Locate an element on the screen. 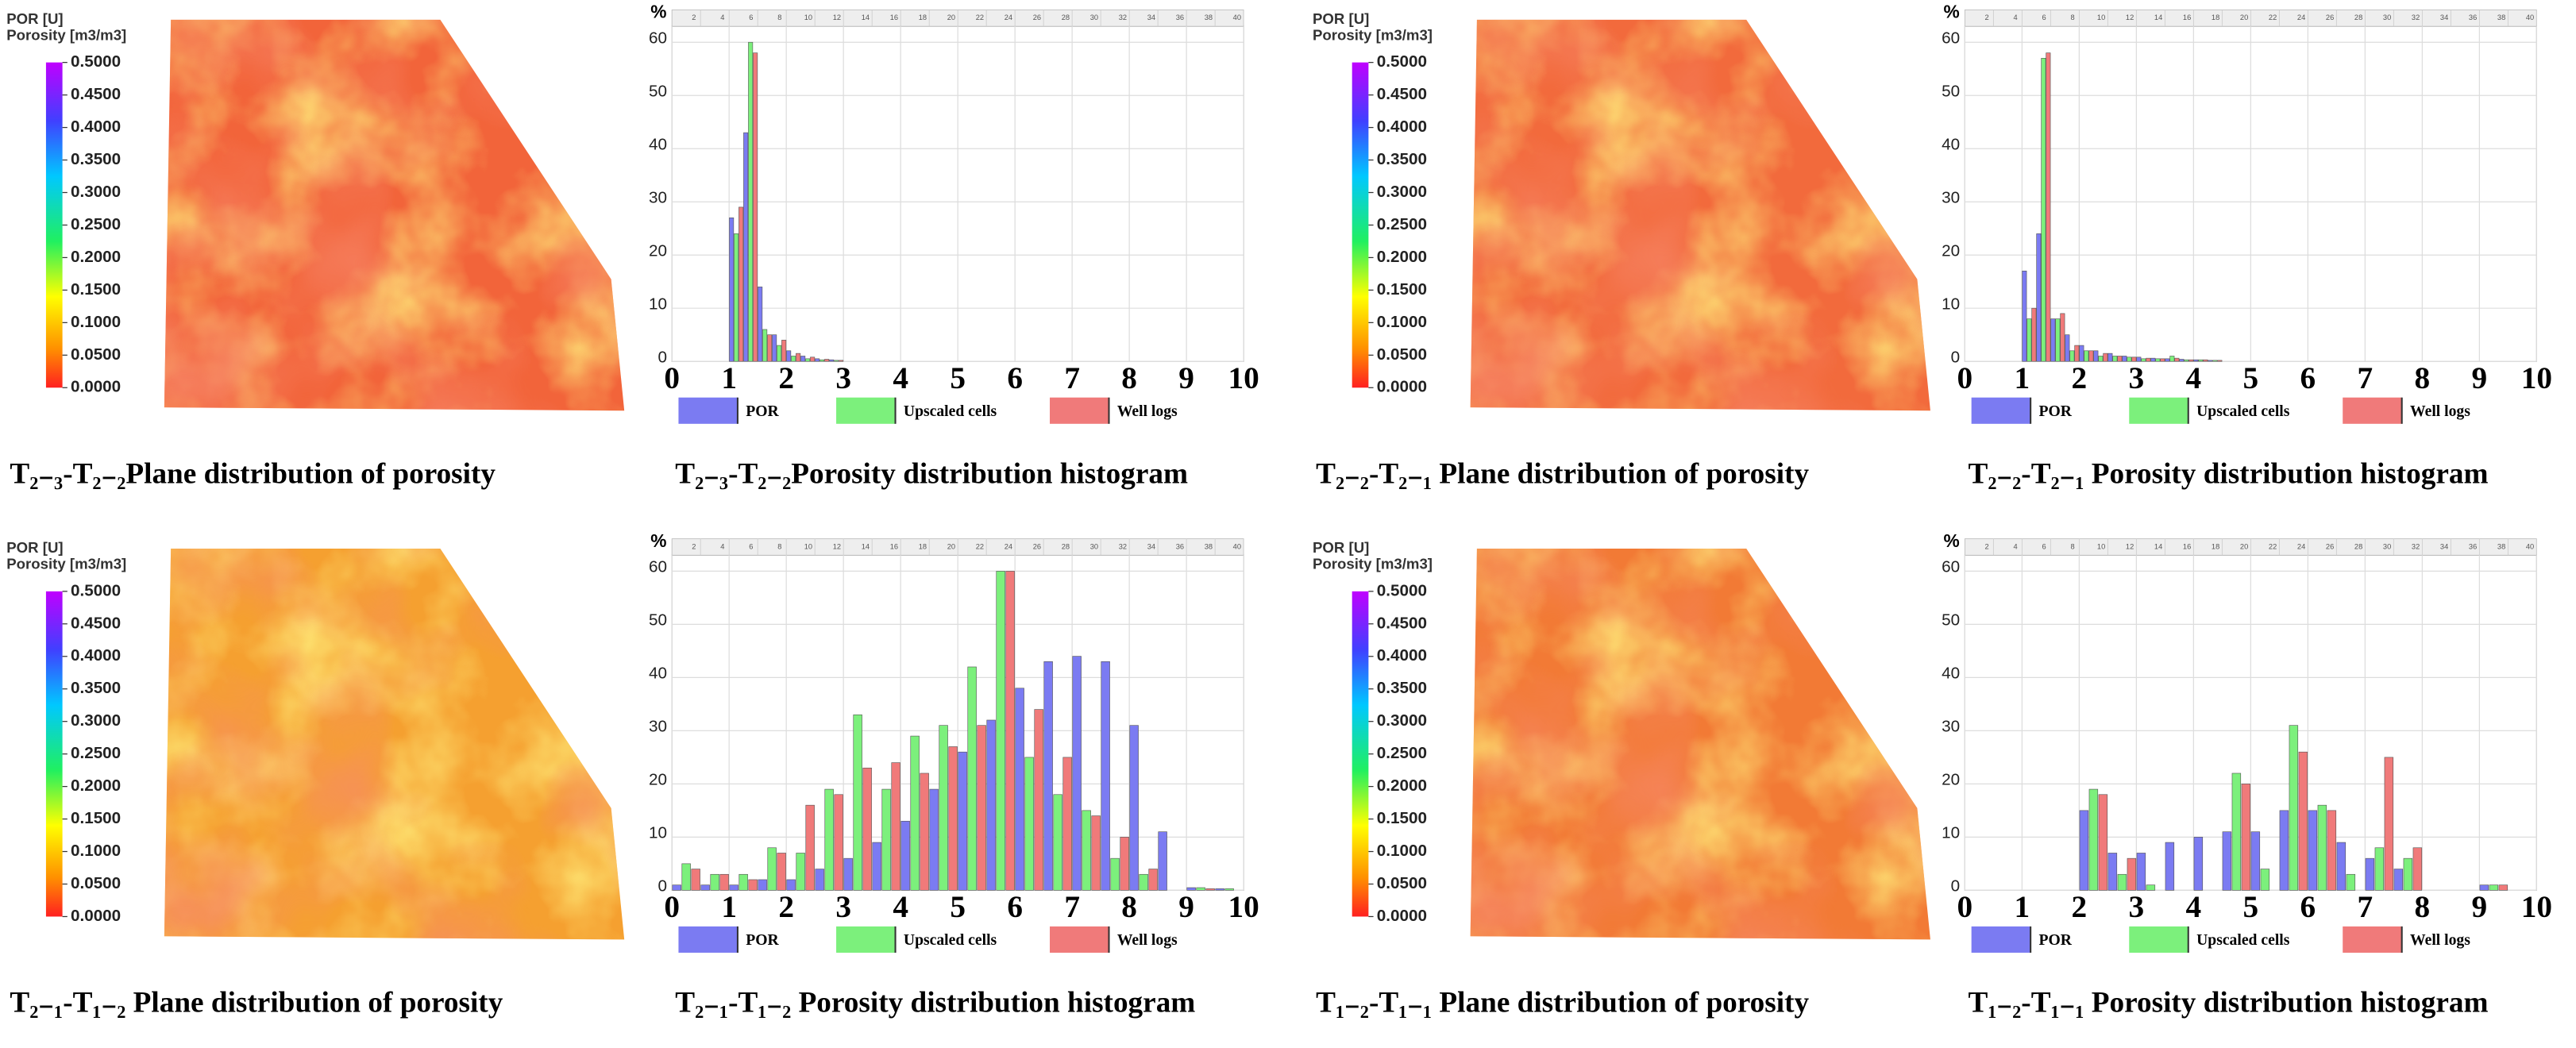  colorbar-tick-label: 0.1500 is located at coordinates (96, 289).